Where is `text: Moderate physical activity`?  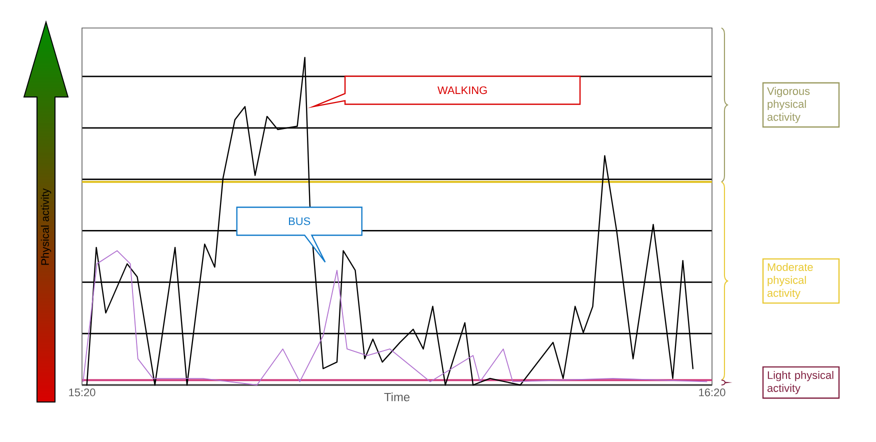
text: Moderate physical activity is located at coordinates (790, 281).